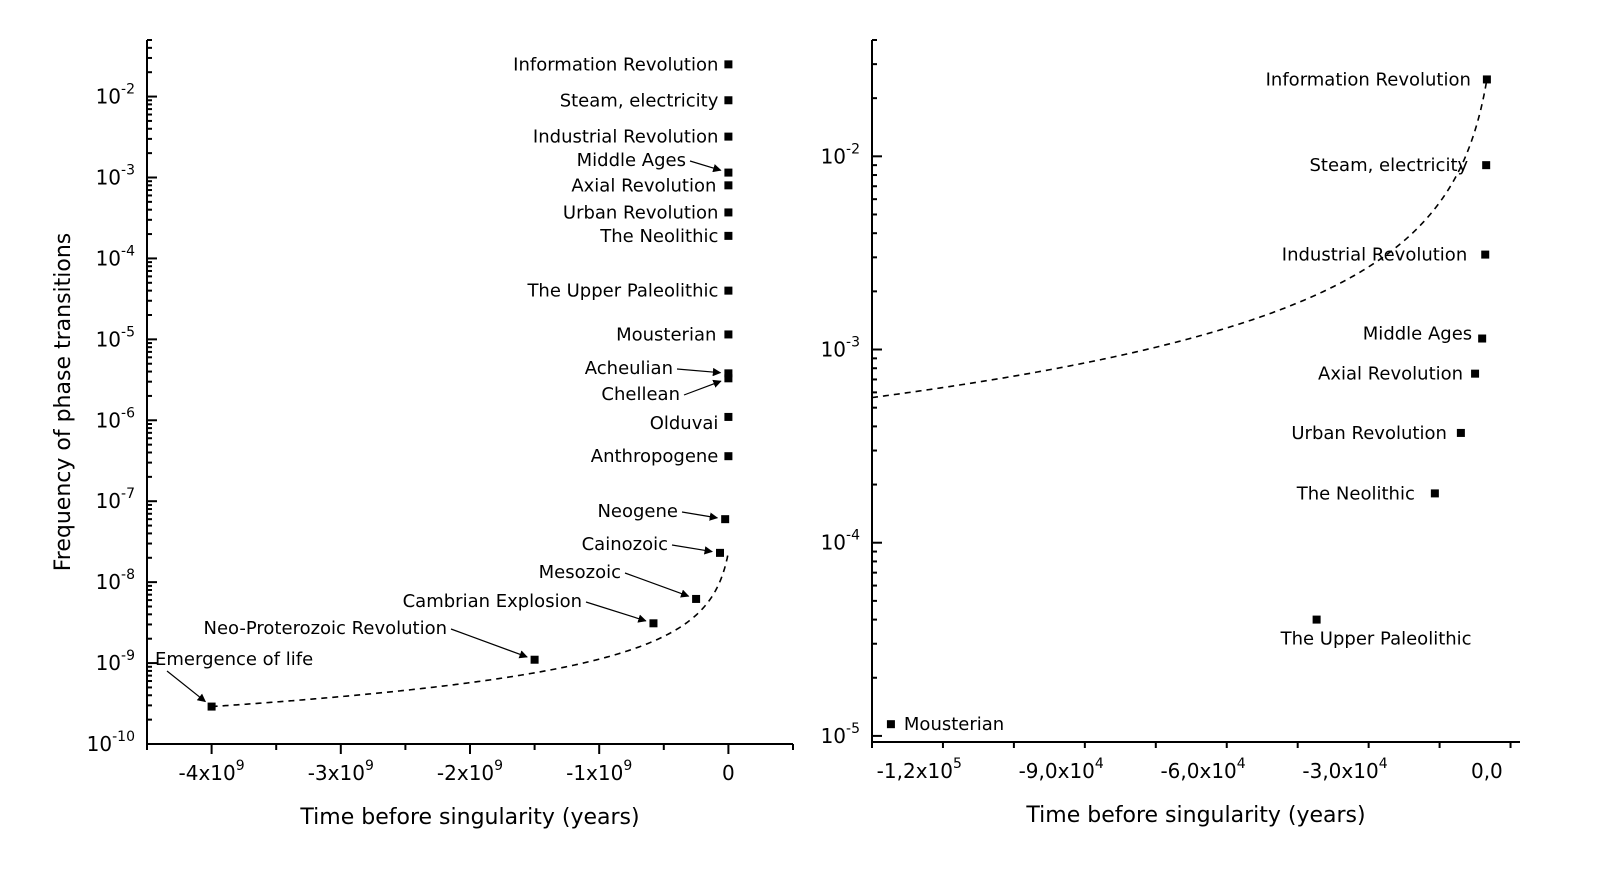 This screenshot has width=1602, height=878. Describe the element at coordinates (725, 519) in the screenshot. I see `data-point-neogene` at that location.